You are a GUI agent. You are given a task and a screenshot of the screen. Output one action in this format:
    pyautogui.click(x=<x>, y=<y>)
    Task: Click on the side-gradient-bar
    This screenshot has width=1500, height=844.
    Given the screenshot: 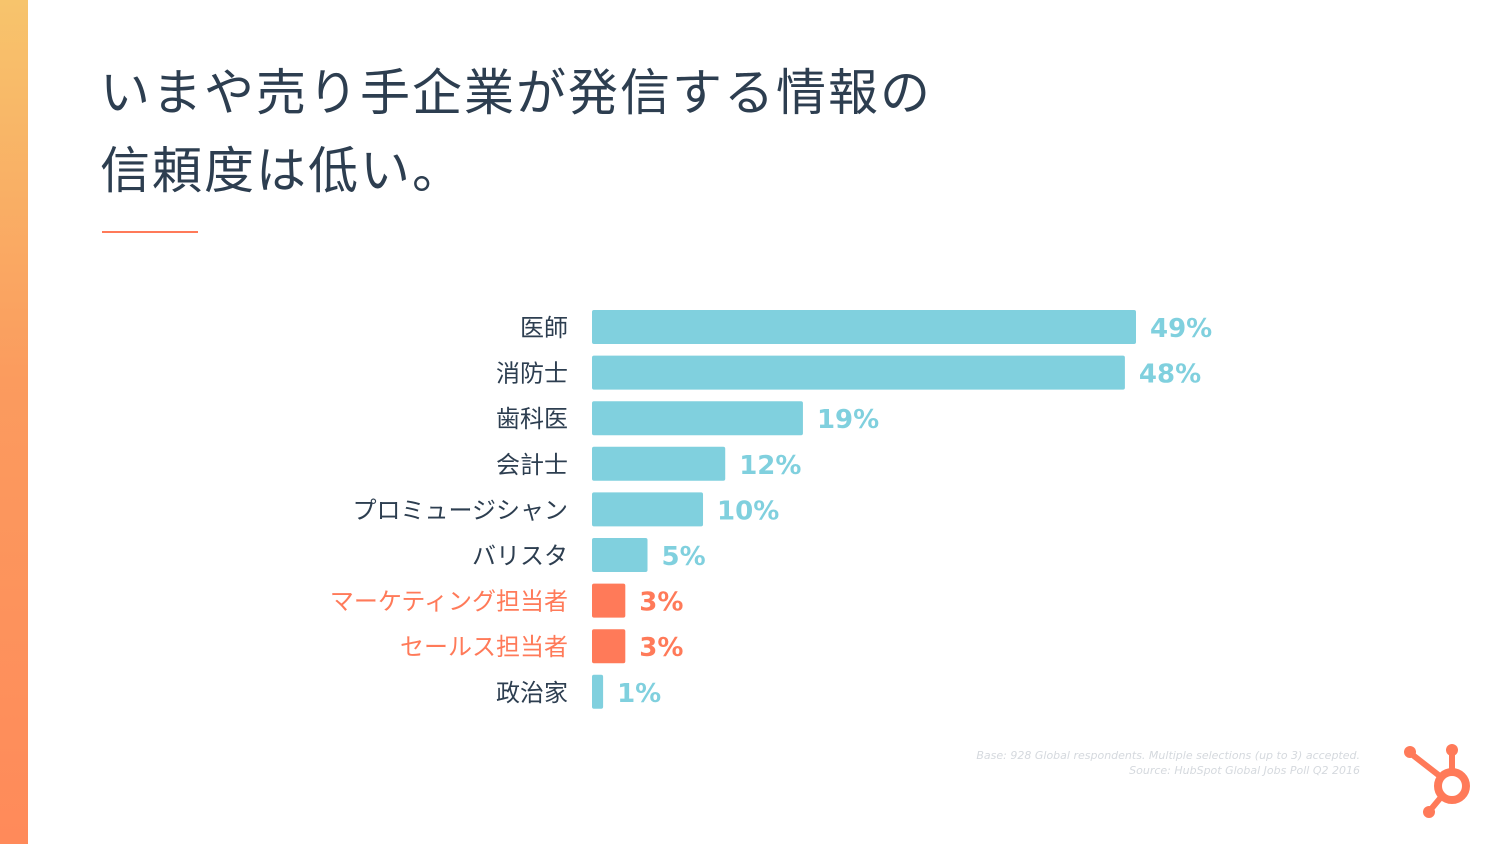 What is the action you would take?
    pyautogui.click(x=14, y=422)
    